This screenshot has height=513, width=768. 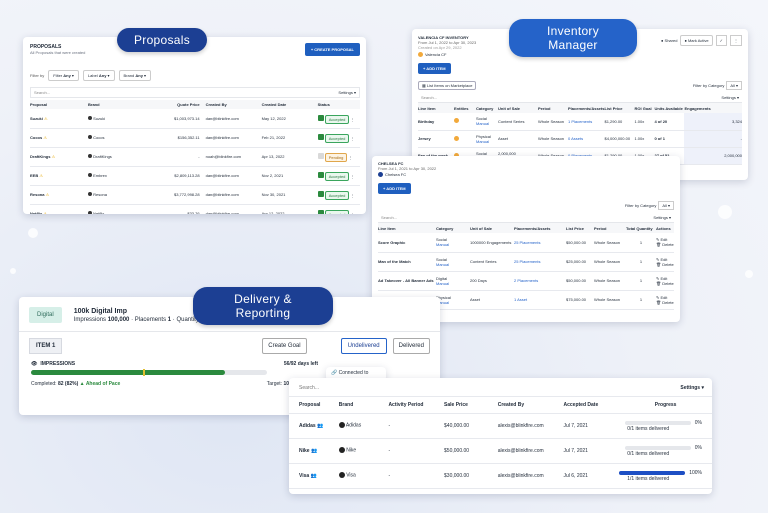 What do you see at coordinates (657, 447) in the screenshot?
I see `progress-bar-track` at bounding box center [657, 447].